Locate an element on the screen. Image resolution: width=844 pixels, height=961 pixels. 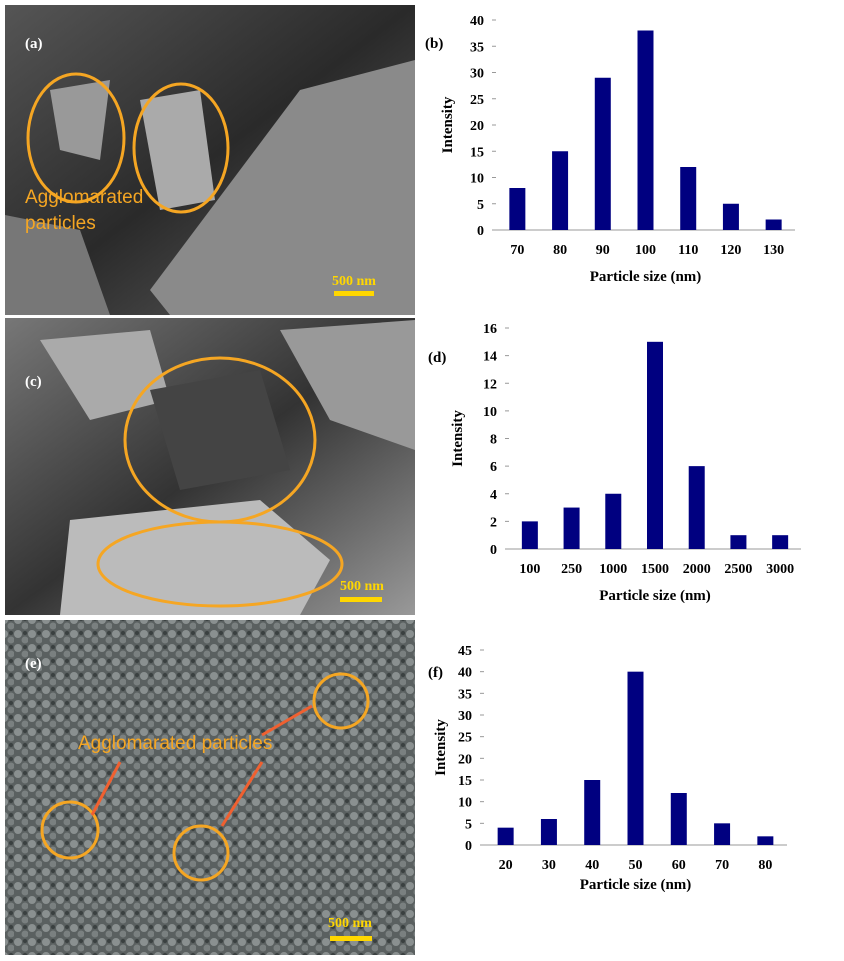
x-tick-label: 120 is located at coordinates (730, 250).